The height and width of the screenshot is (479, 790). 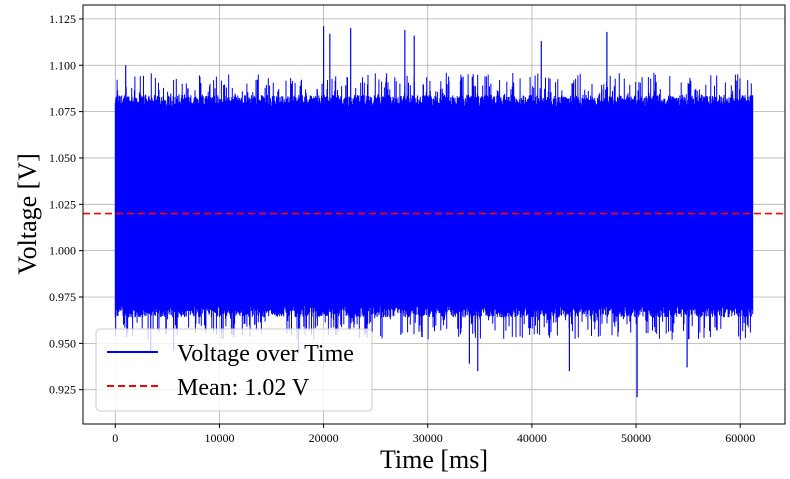 What do you see at coordinates (62, 251) in the screenshot?
I see `y-tick-label: 1.000` at bounding box center [62, 251].